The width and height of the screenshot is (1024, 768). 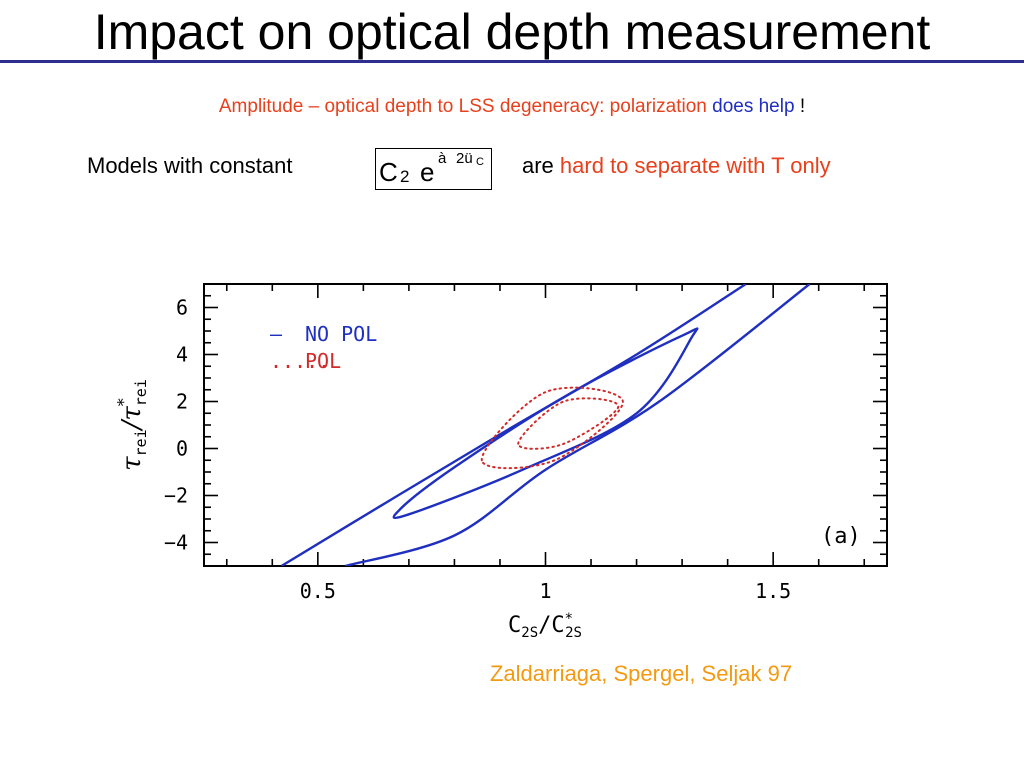 I want to click on panel-label: (a), so click(x=841, y=536).